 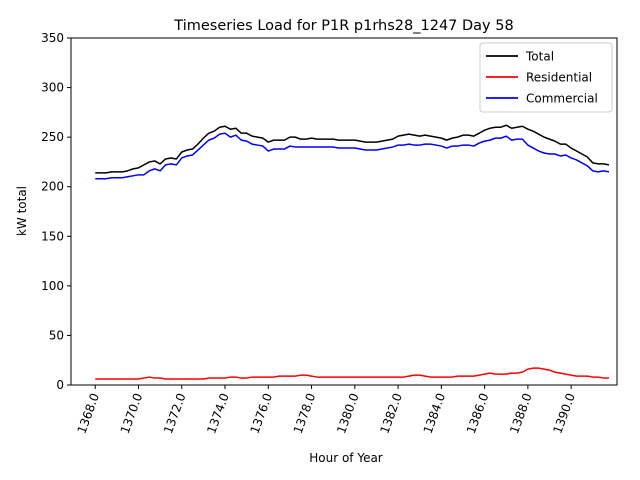 What do you see at coordinates (56, 335) in the screenshot?
I see `y-tick-label: 50` at bounding box center [56, 335].